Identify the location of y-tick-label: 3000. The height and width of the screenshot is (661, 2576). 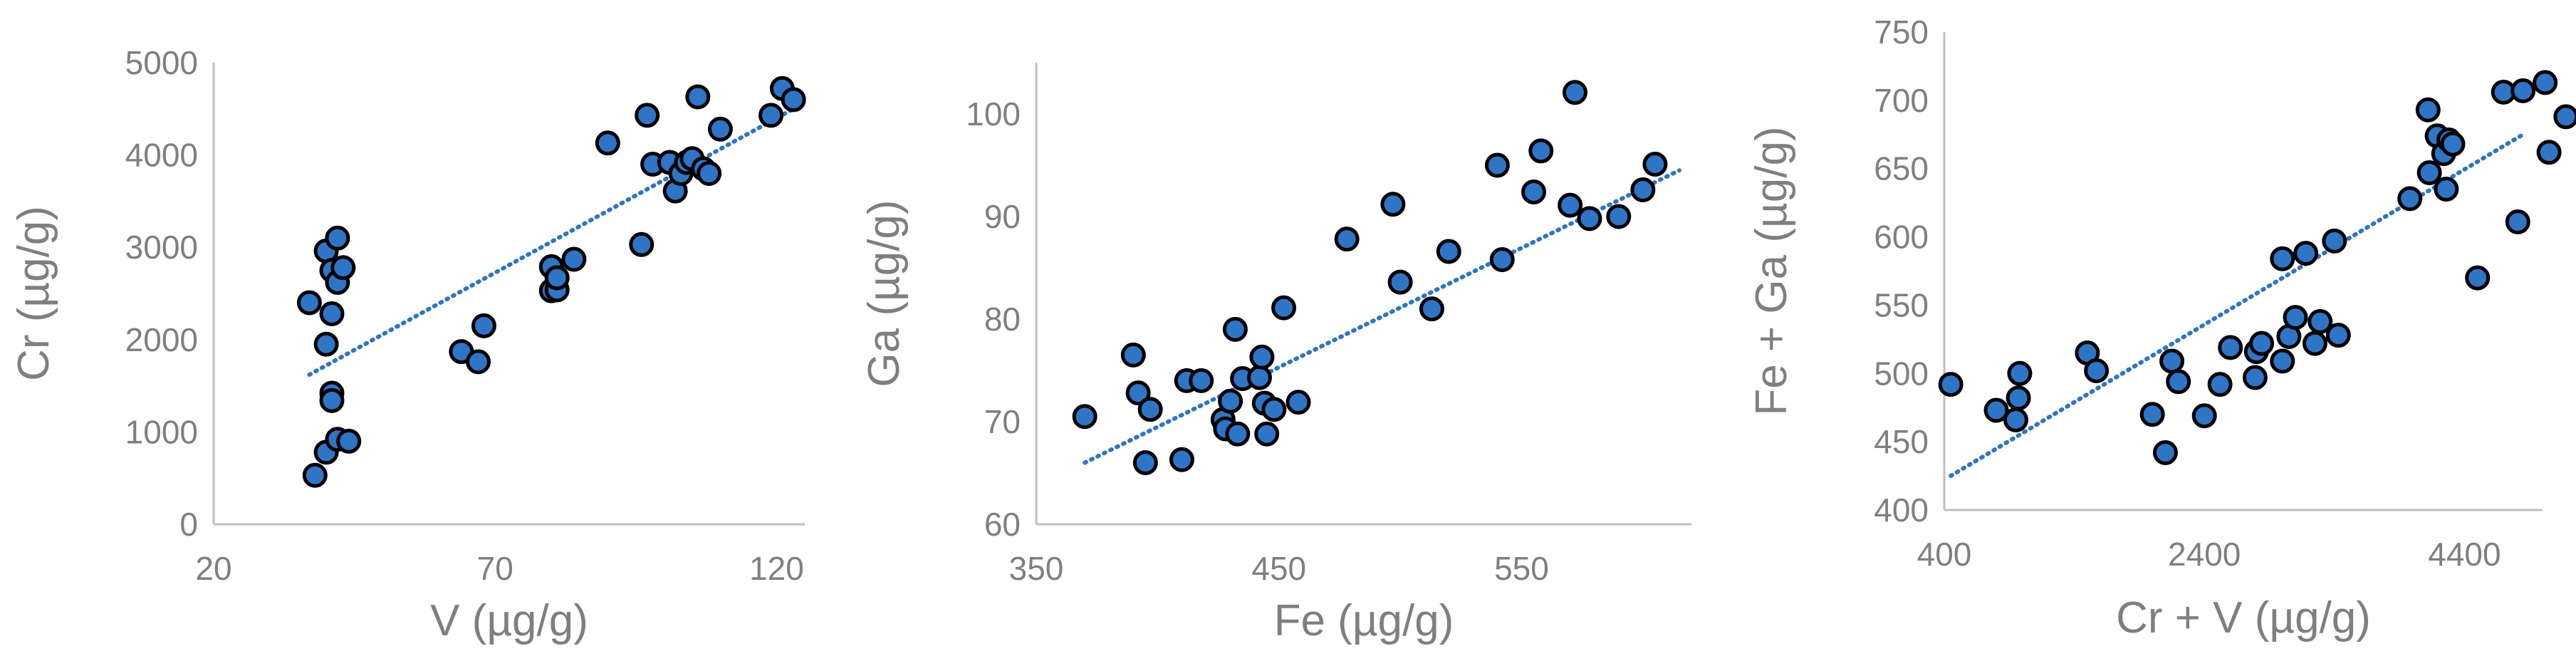
(161, 247).